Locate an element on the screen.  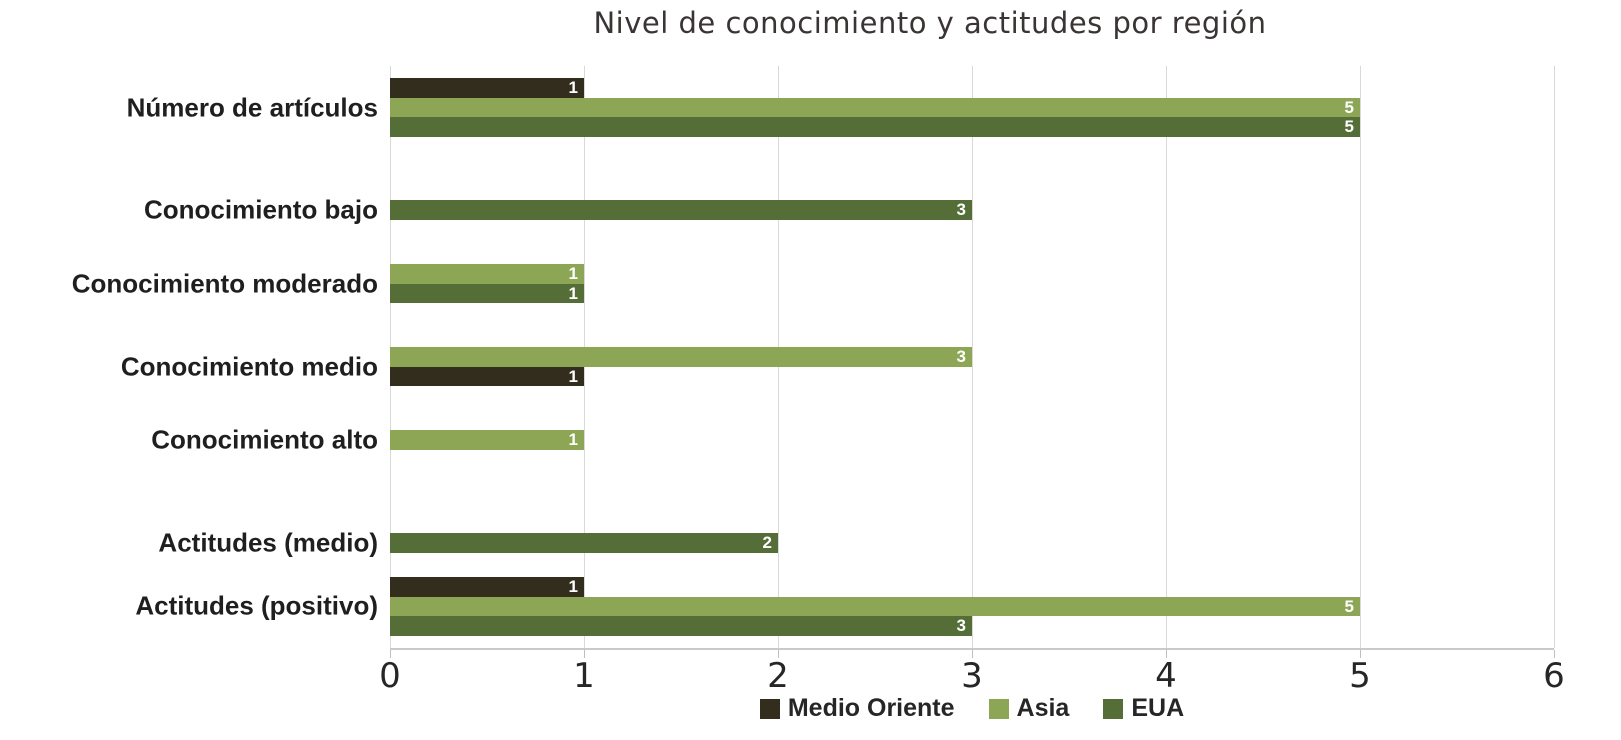
category-label: Actitudes (positivo) is located at coordinates (256, 605).